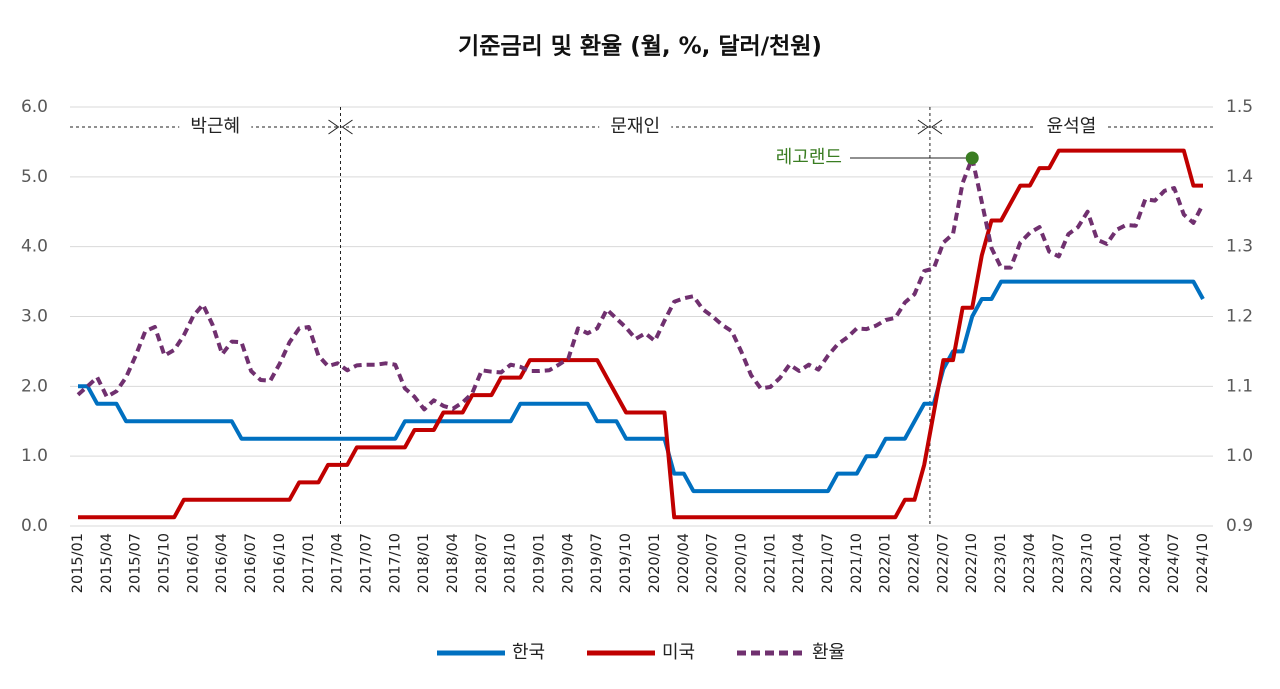 This screenshot has width=1280, height=689. What do you see at coordinates (34, 526) in the screenshot?
I see `y-tick-label: 0.0` at bounding box center [34, 526].